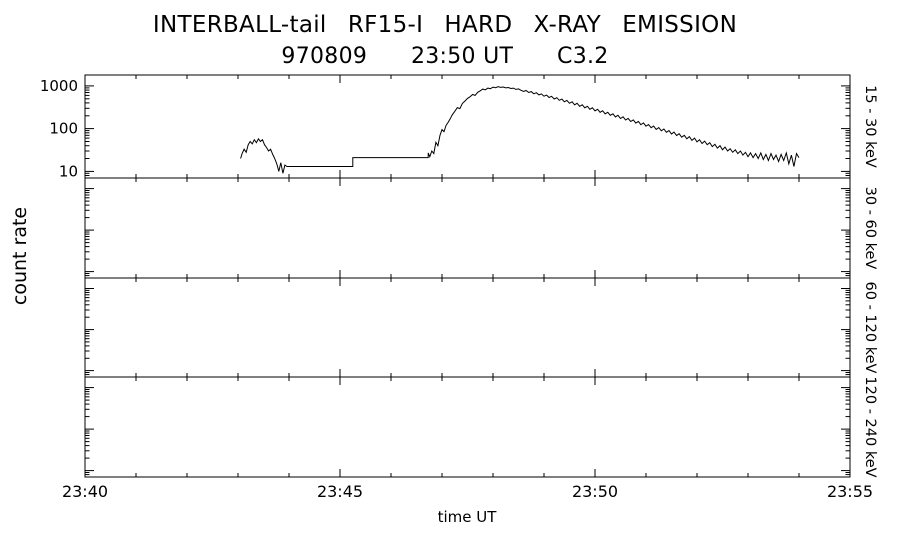 This screenshot has height=542, width=900. I want to click on x-tick-label: 23:40, so click(85, 491).